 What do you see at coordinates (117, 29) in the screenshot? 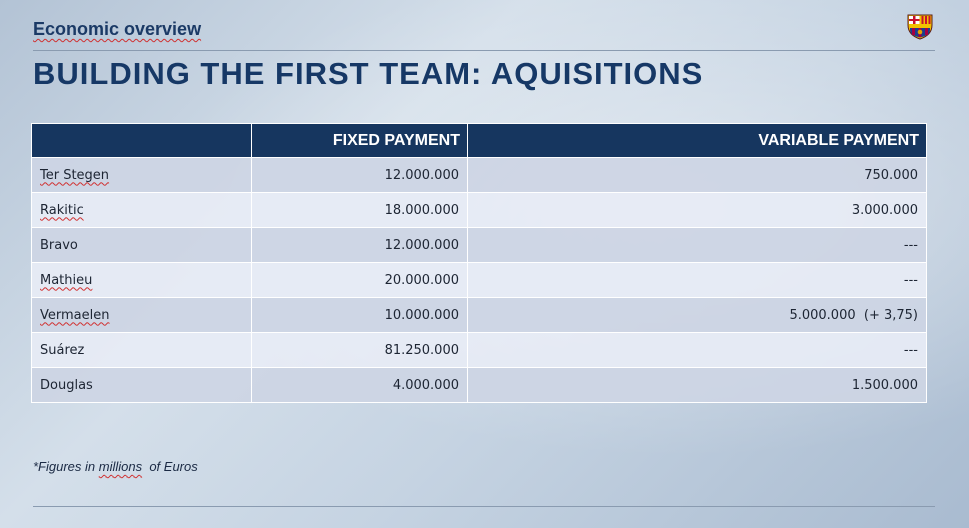
I see `section-label: Economic overview` at bounding box center [117, 29].